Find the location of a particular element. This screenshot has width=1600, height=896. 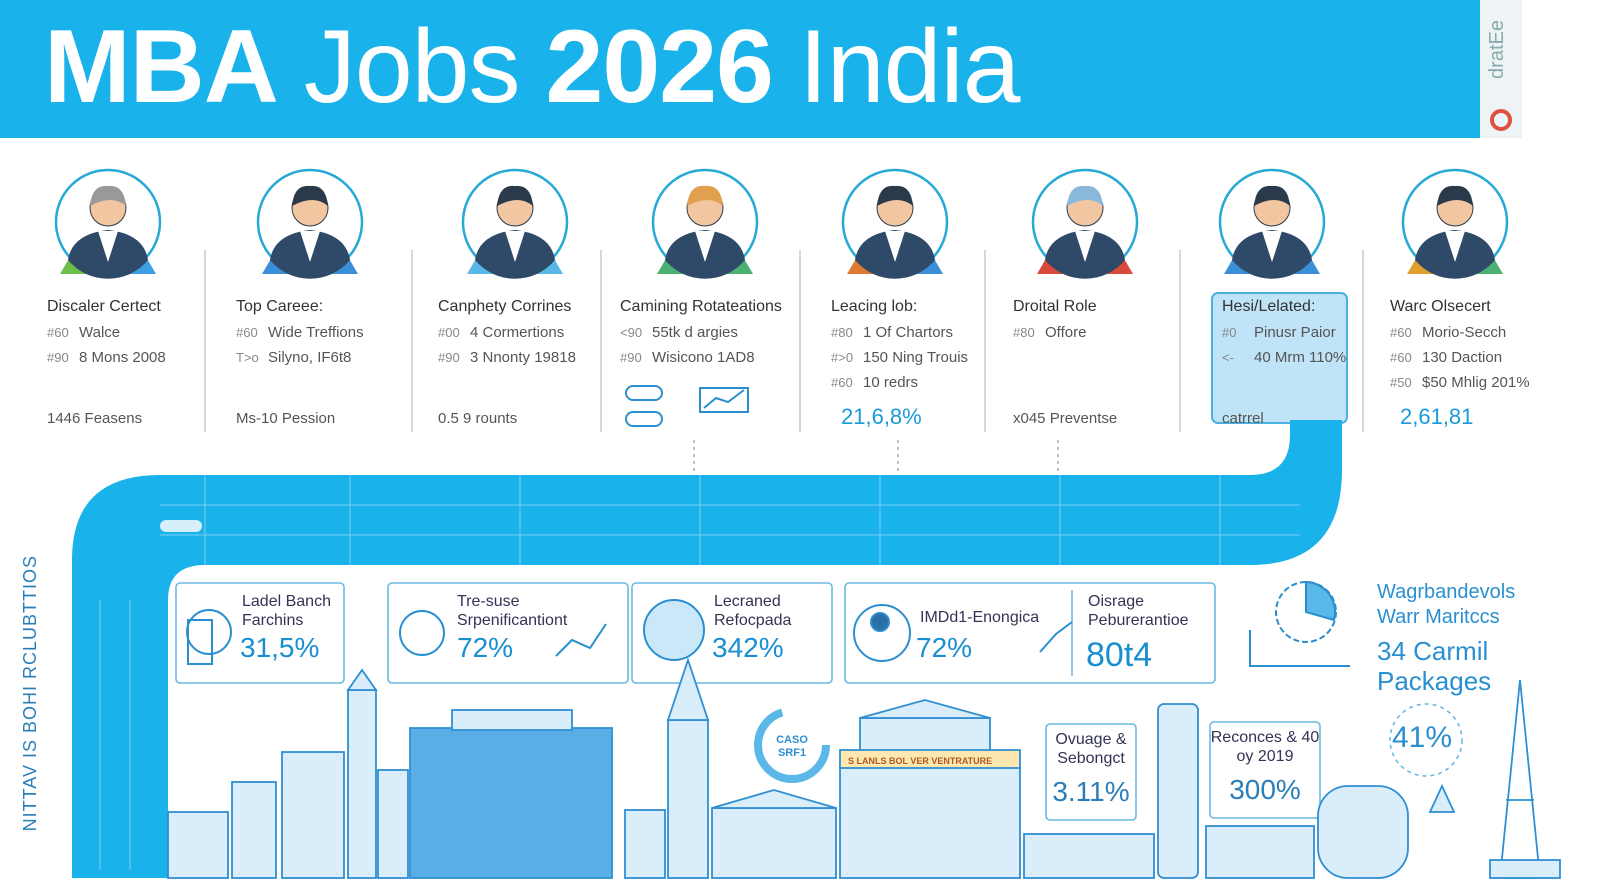

line-text: 4 Cormertions is located at coordinates (517, 332).